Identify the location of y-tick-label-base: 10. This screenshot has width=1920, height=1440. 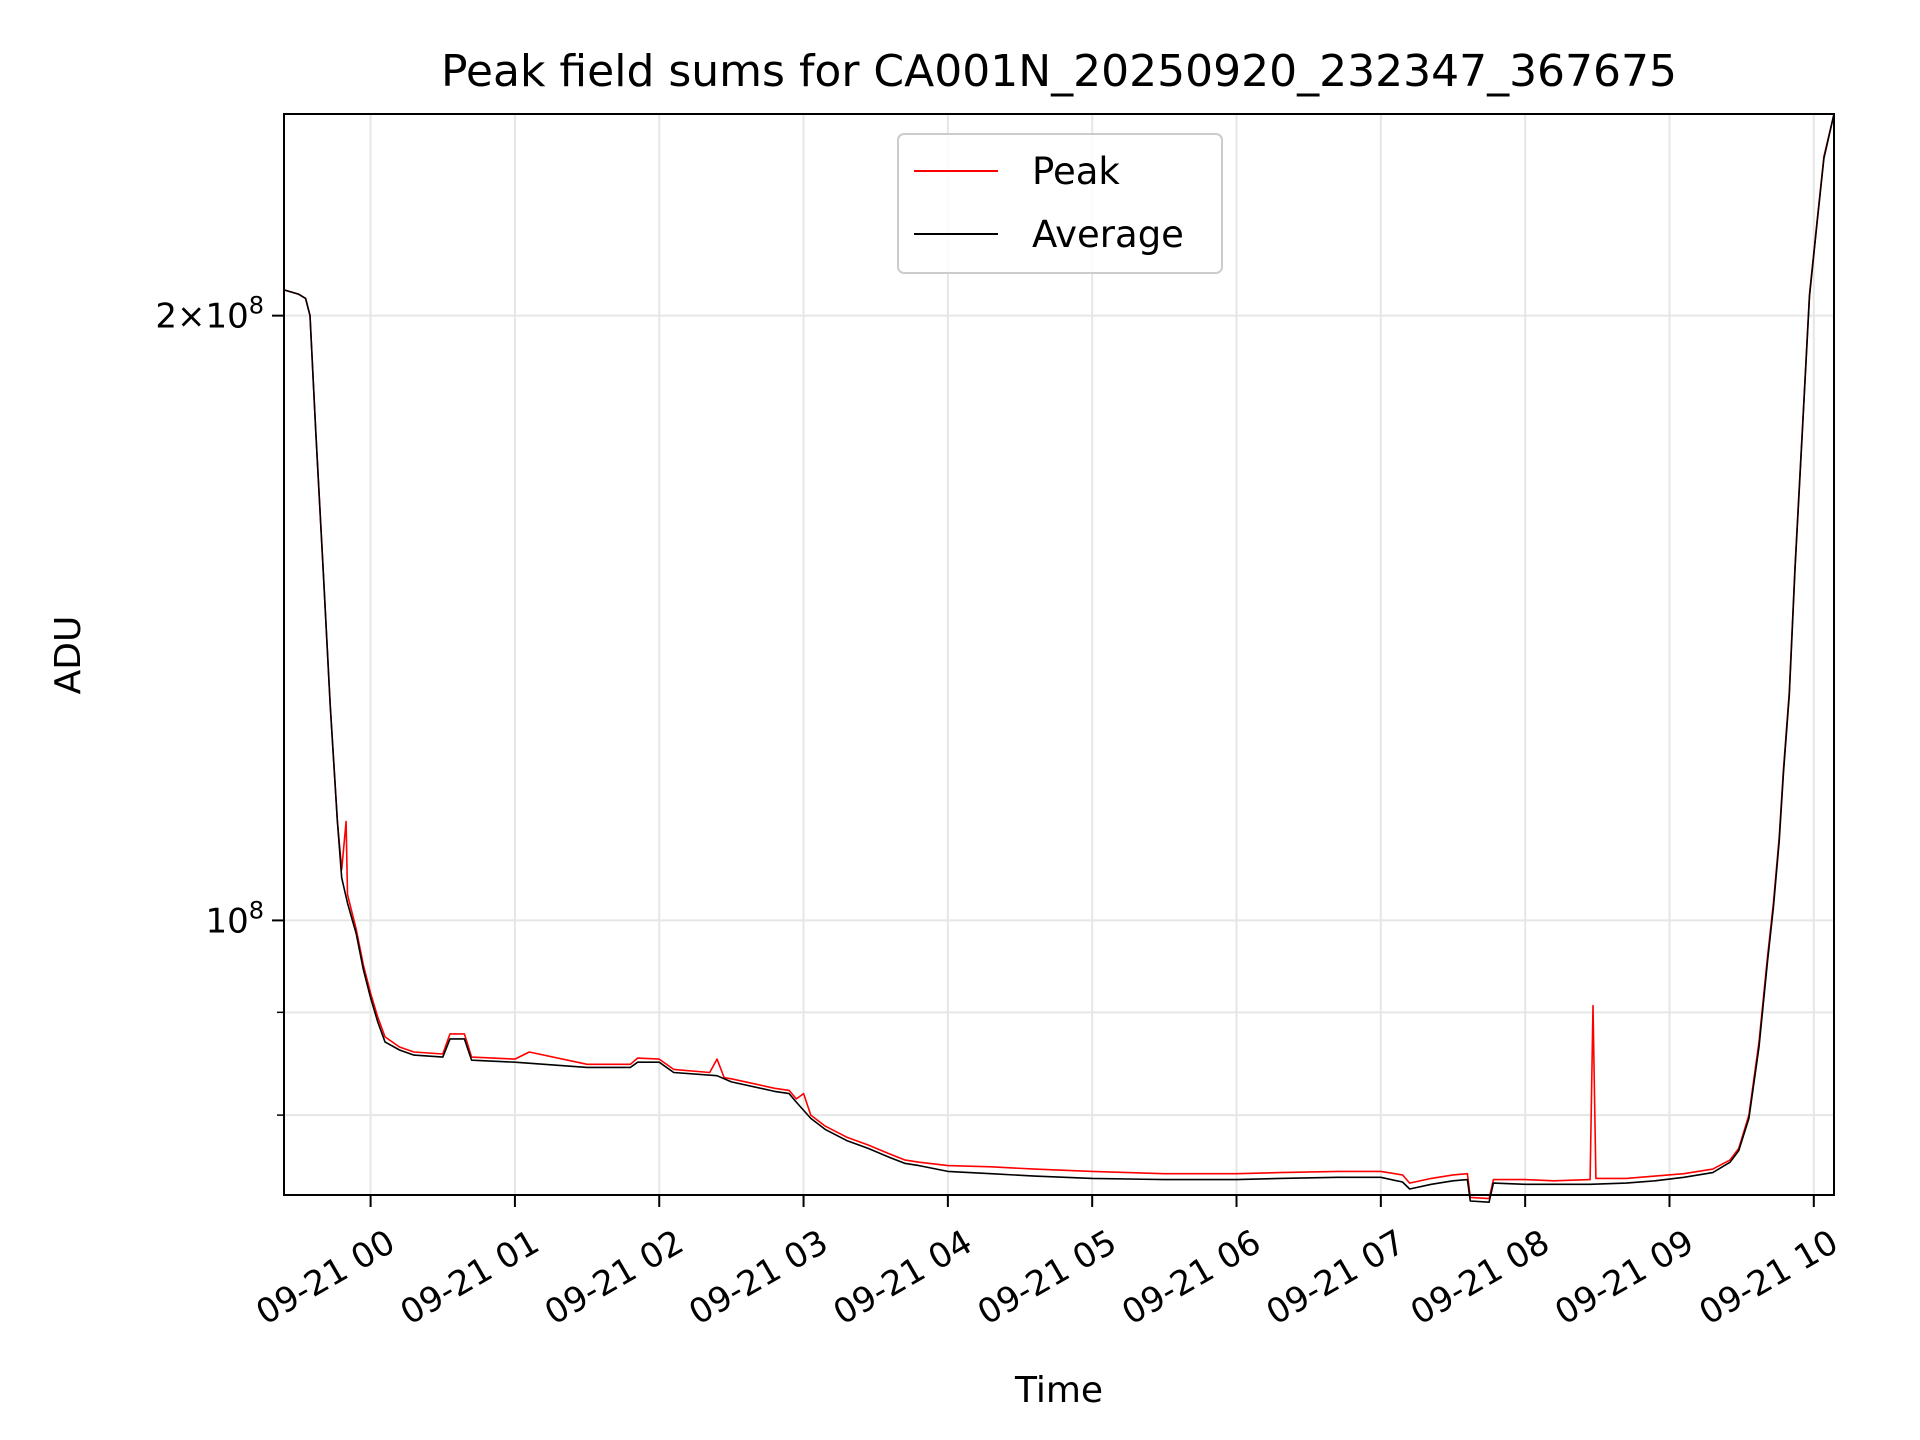
(226, 921).